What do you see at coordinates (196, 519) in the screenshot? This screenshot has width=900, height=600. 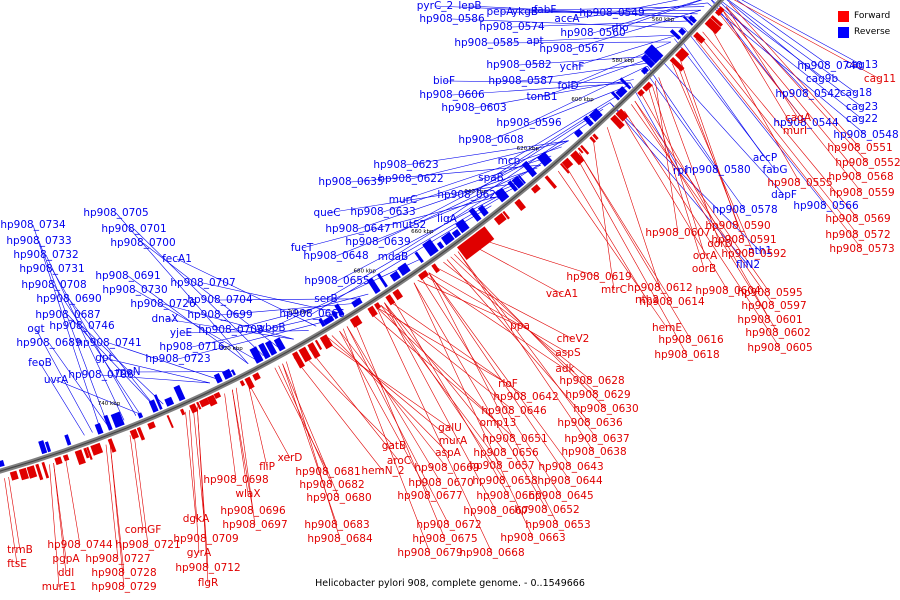 I see `gene-label: dgkA` at bounding box center [196, 519].